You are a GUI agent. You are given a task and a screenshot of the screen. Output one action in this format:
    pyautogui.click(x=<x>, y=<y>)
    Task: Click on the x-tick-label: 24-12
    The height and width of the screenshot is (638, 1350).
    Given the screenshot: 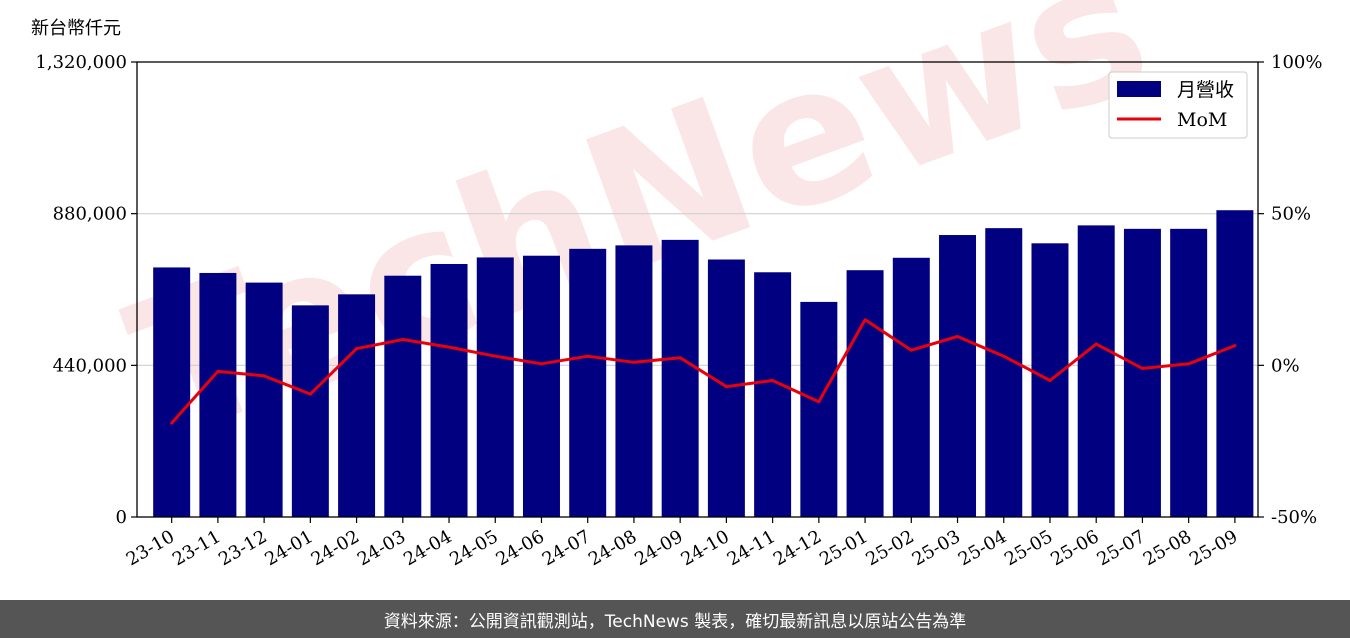 What is the action you would take?
    pyautogui.click(x=797, y=548)
    